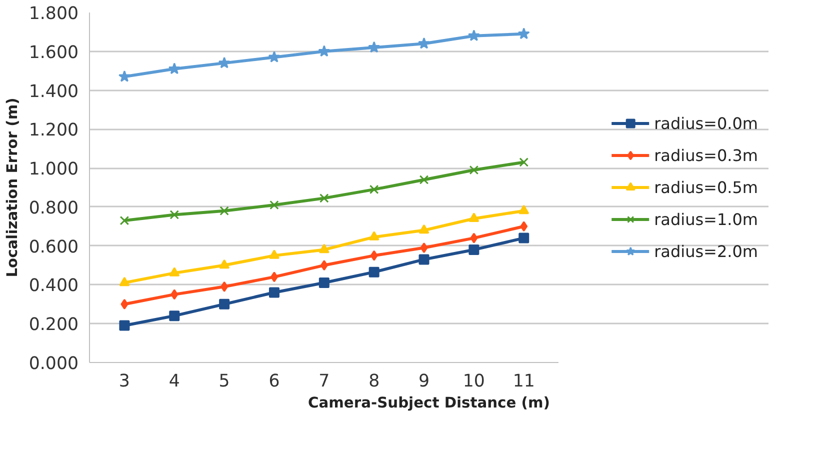 The height and width of the screenshot is (457, 827). Describe the element at coordinates (224, 382) in the screenshot. I see `x-tick-label: 5` at that location.